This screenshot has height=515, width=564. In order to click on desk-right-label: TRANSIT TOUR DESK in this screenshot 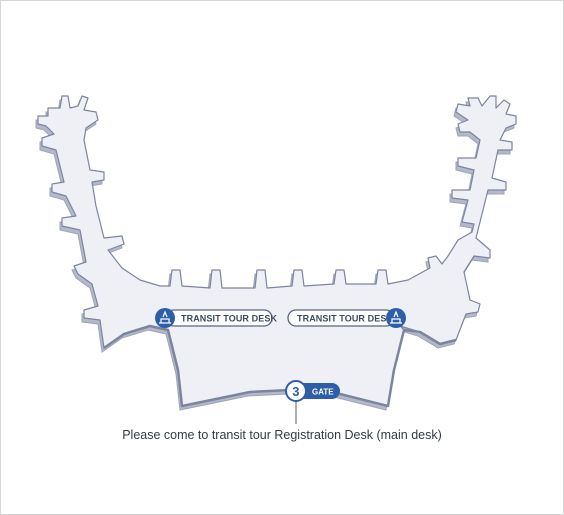, I will do `click(345, 319)`.